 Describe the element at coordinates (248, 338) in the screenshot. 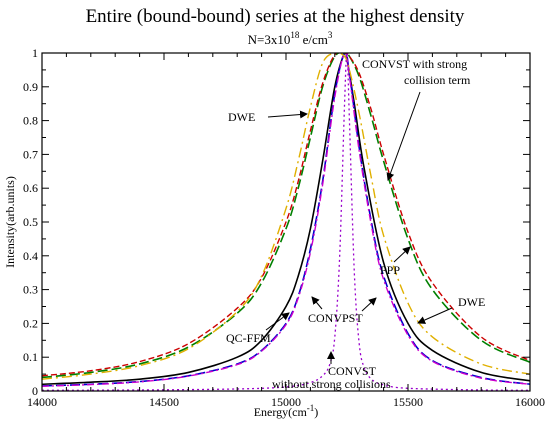

I see `annotation-qcffm: QC-FFM` at that location.